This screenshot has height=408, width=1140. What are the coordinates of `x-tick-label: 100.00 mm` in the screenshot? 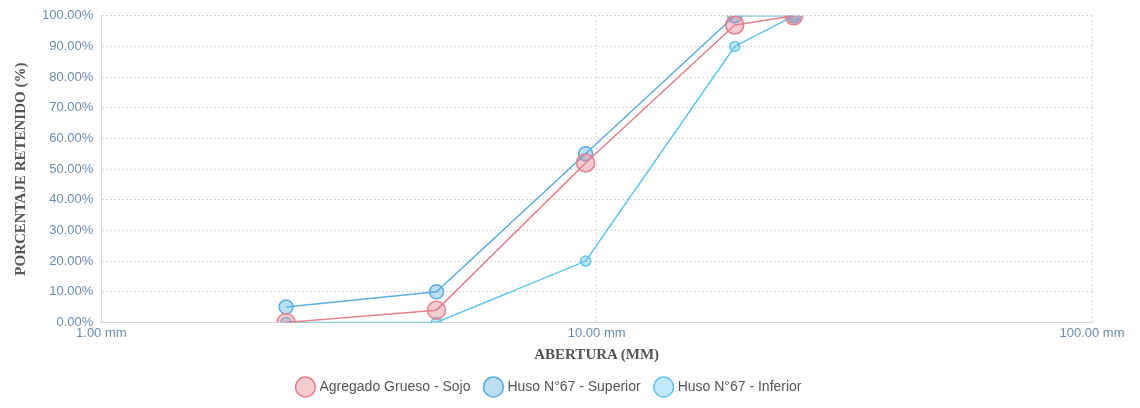 It's located at (1092, 332).